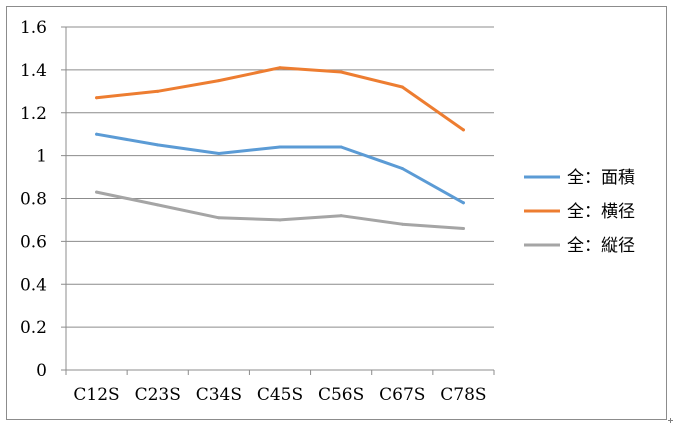 The image size is (674, 427). I want to click on y-axis-ticks: 0 0.2 0.4 0.6 0.8 1 1.2 1.4 1.6, so click(43, 199).